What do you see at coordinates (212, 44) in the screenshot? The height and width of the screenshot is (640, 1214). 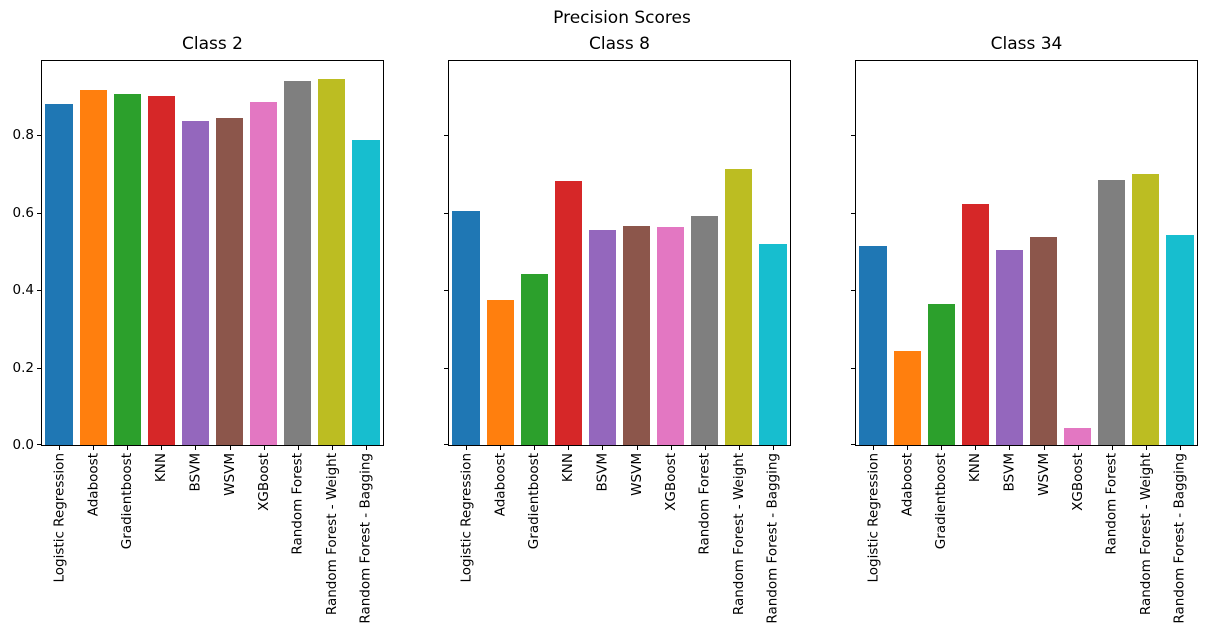 I see `axes-title: Class 2` at bounding box center [212, 44].